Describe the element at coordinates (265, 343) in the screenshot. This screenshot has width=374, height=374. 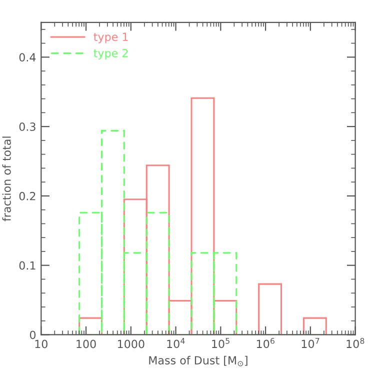
I see `x-tick-label: 10$^{6}$` at that location.